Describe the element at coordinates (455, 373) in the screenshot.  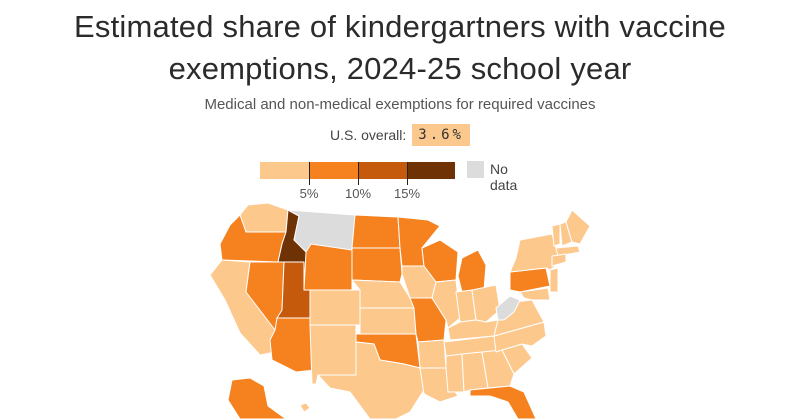
I see `state-ms` at that location.